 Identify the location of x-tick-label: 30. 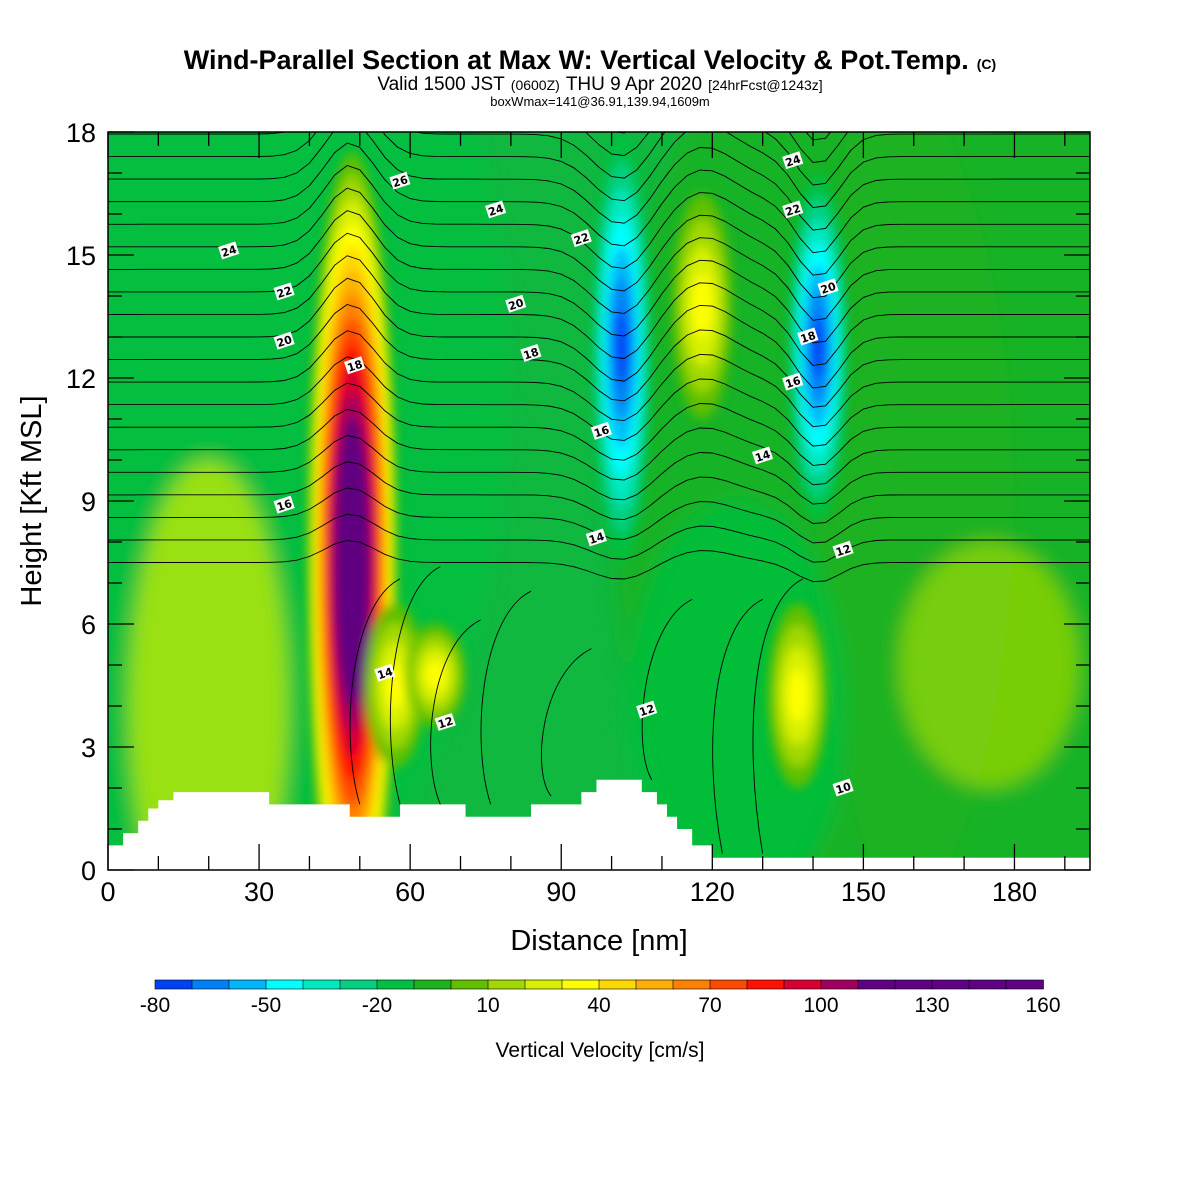
(259, 892).